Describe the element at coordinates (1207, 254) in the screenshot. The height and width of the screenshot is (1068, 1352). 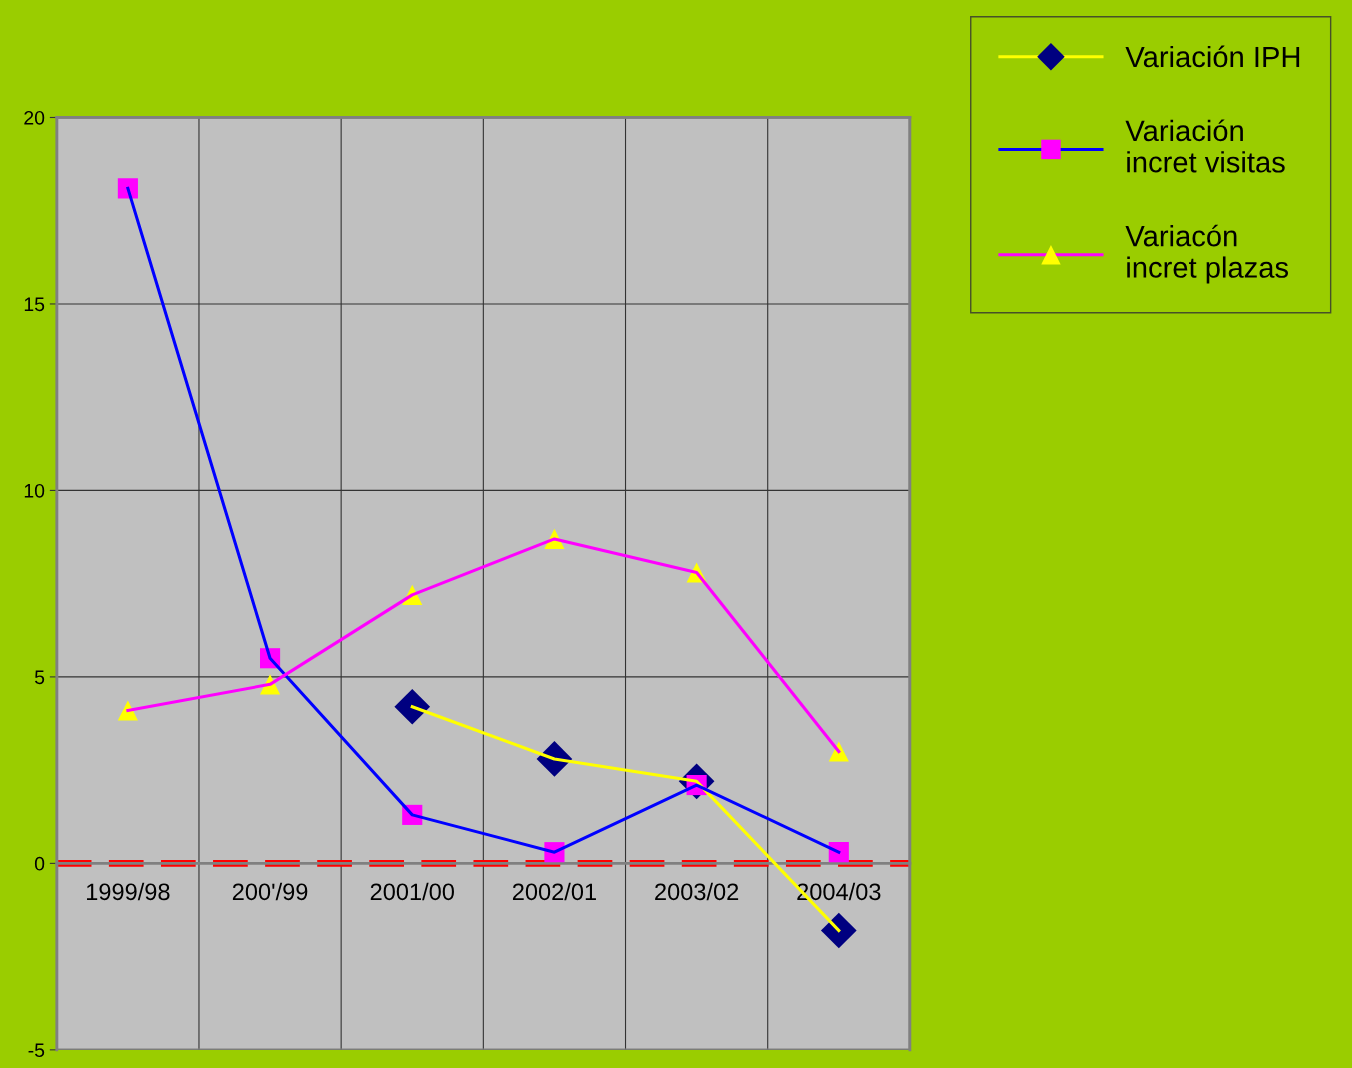
I see `legend-label: Variacón incret plazas` at that location.